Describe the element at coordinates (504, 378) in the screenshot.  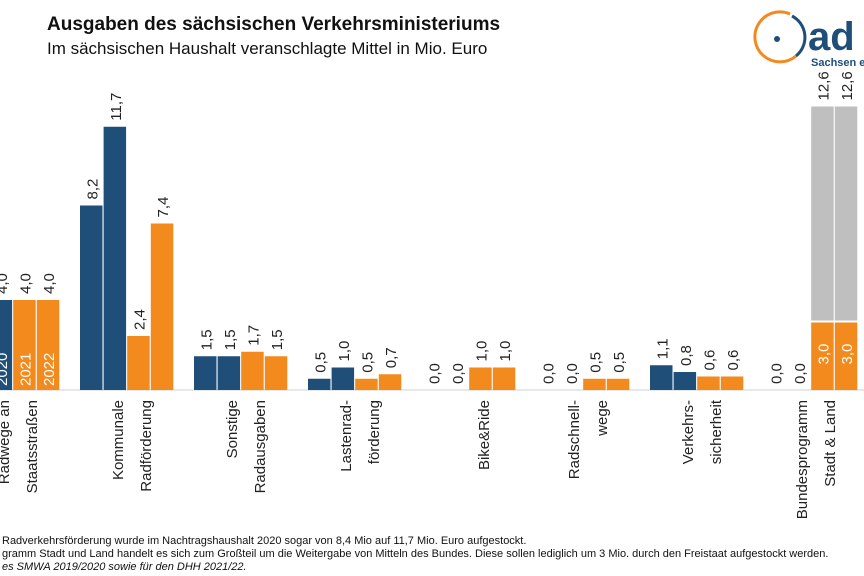
I see `bar-4-2022` at that location.